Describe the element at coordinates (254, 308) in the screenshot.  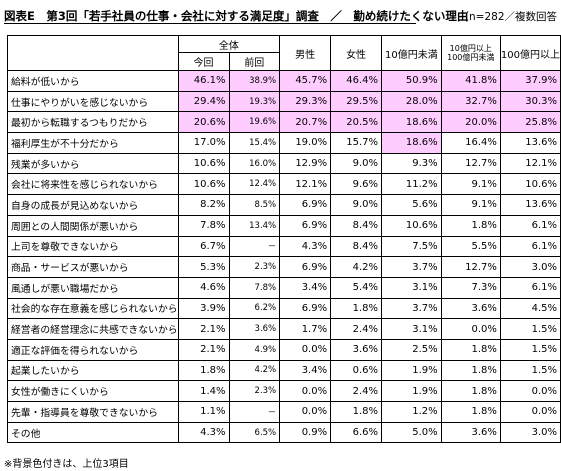
I see `table-cell: 6.2%` at that location.